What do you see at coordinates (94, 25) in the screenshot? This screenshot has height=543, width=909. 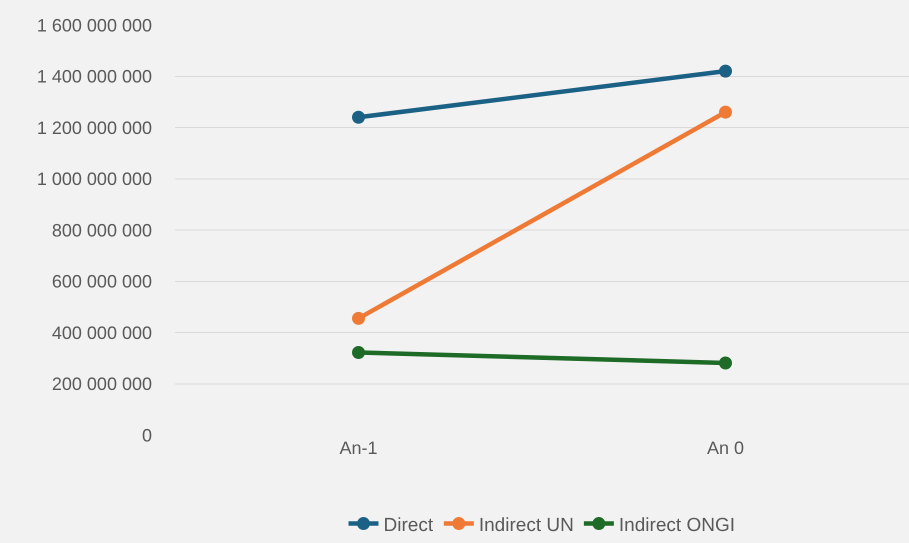 I see `y-tick-label: 1 600 000 000` at bounding box center [94, 25].